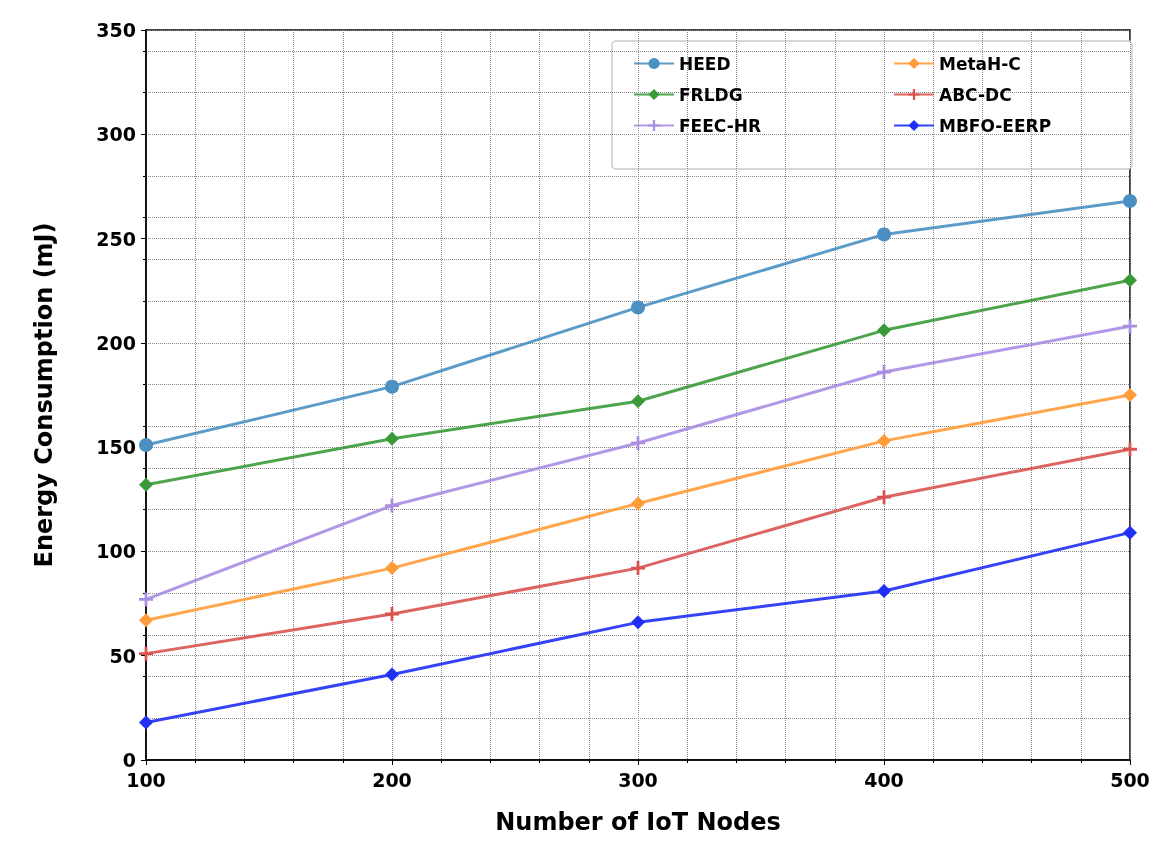  I want to click on x-tick-label: 200, so click(392, 779).